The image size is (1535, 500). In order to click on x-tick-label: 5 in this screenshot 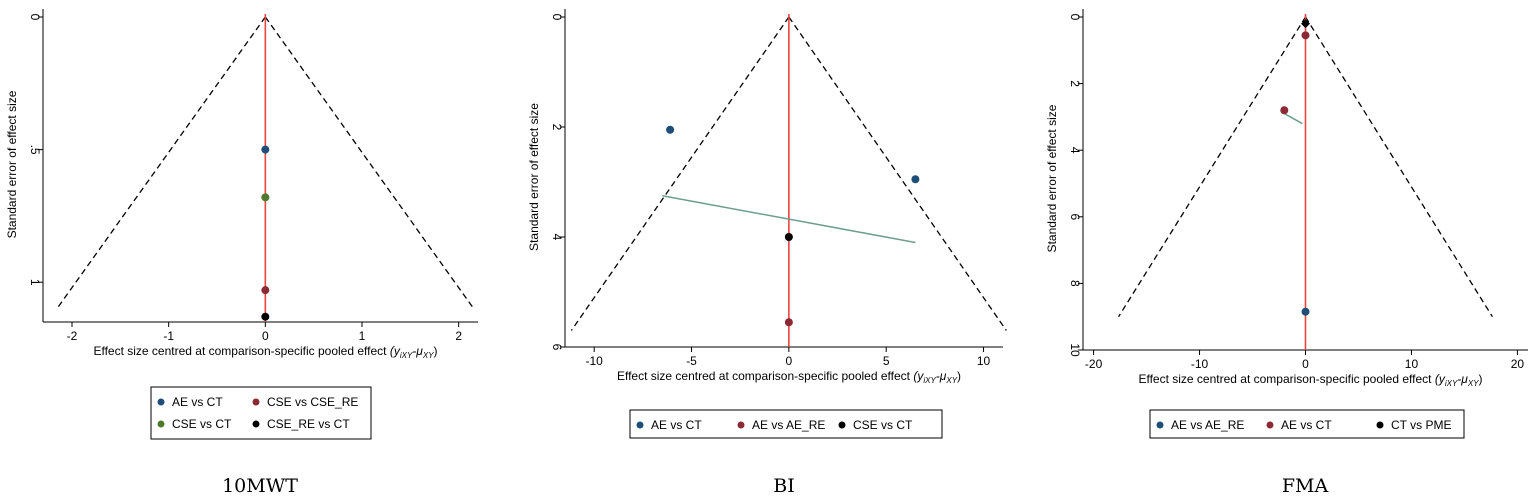, I will do `click(886, 361)`.